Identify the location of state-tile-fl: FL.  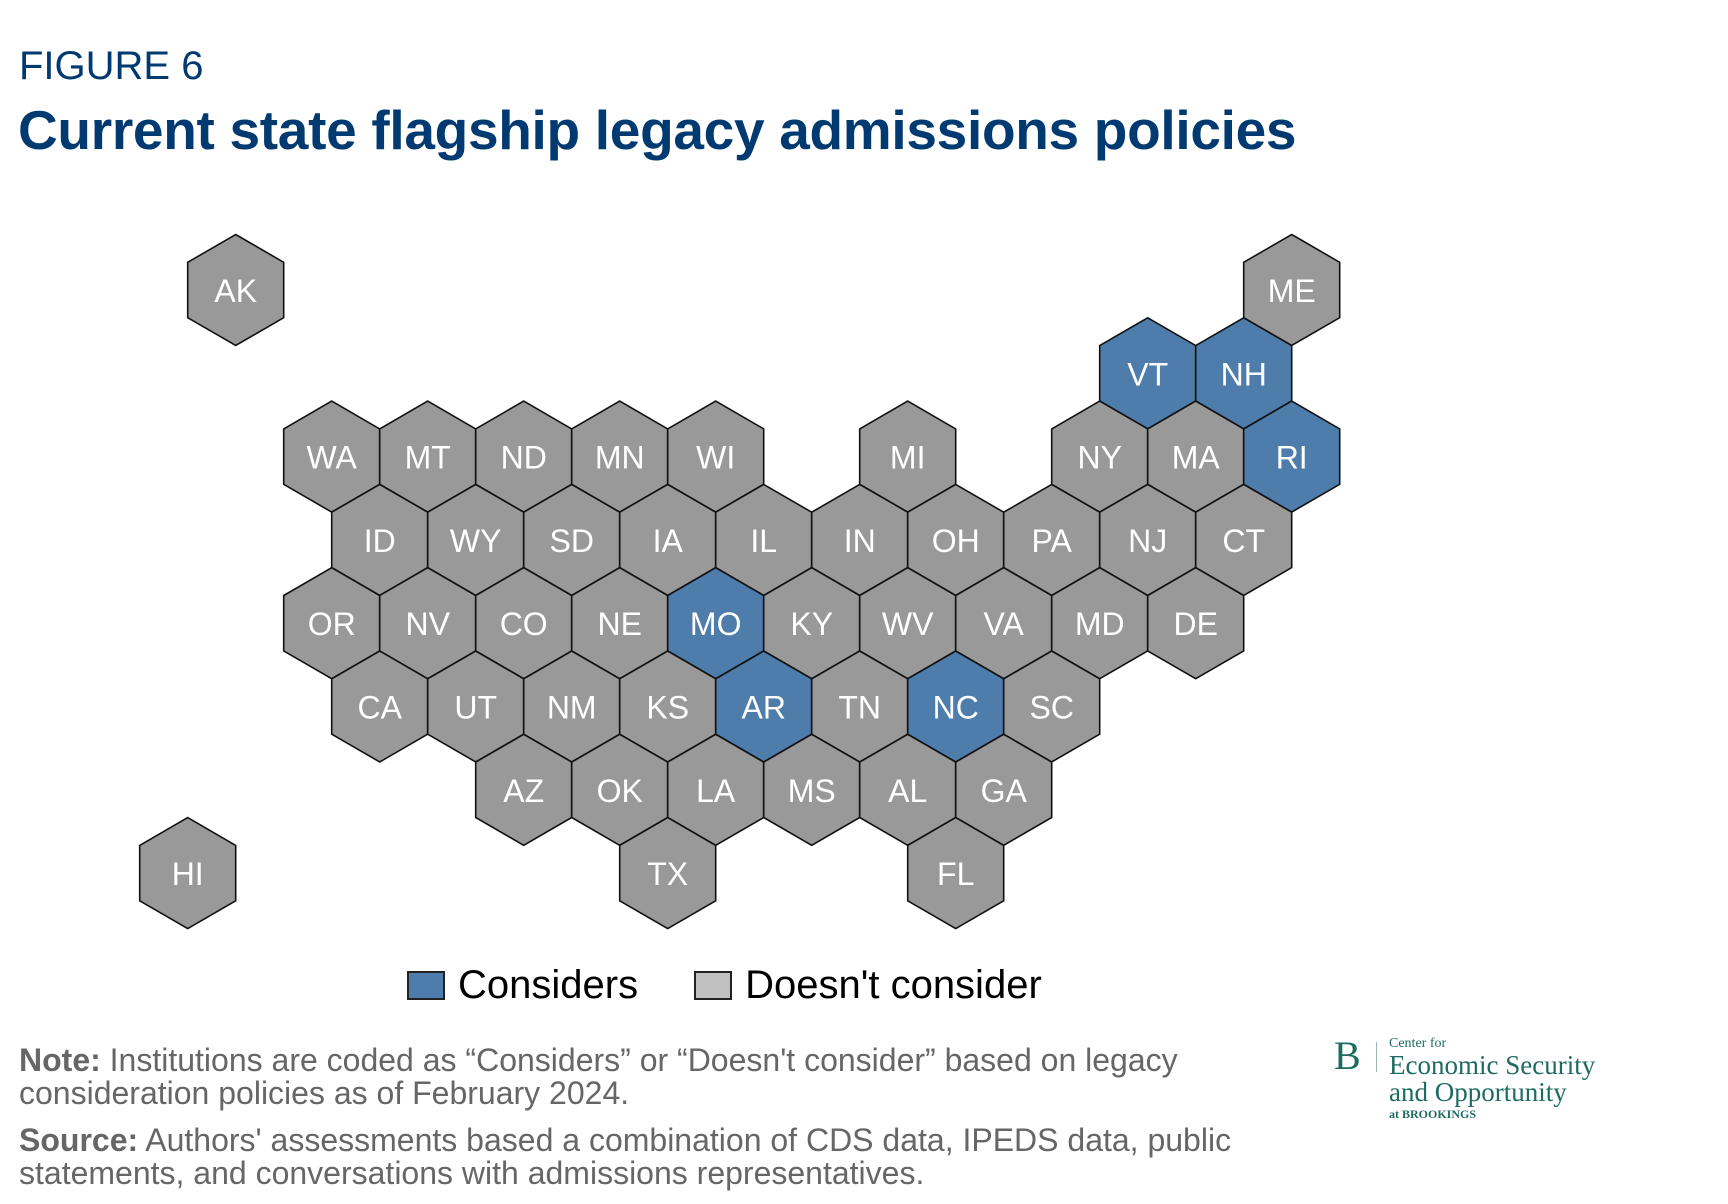
(955, 873).